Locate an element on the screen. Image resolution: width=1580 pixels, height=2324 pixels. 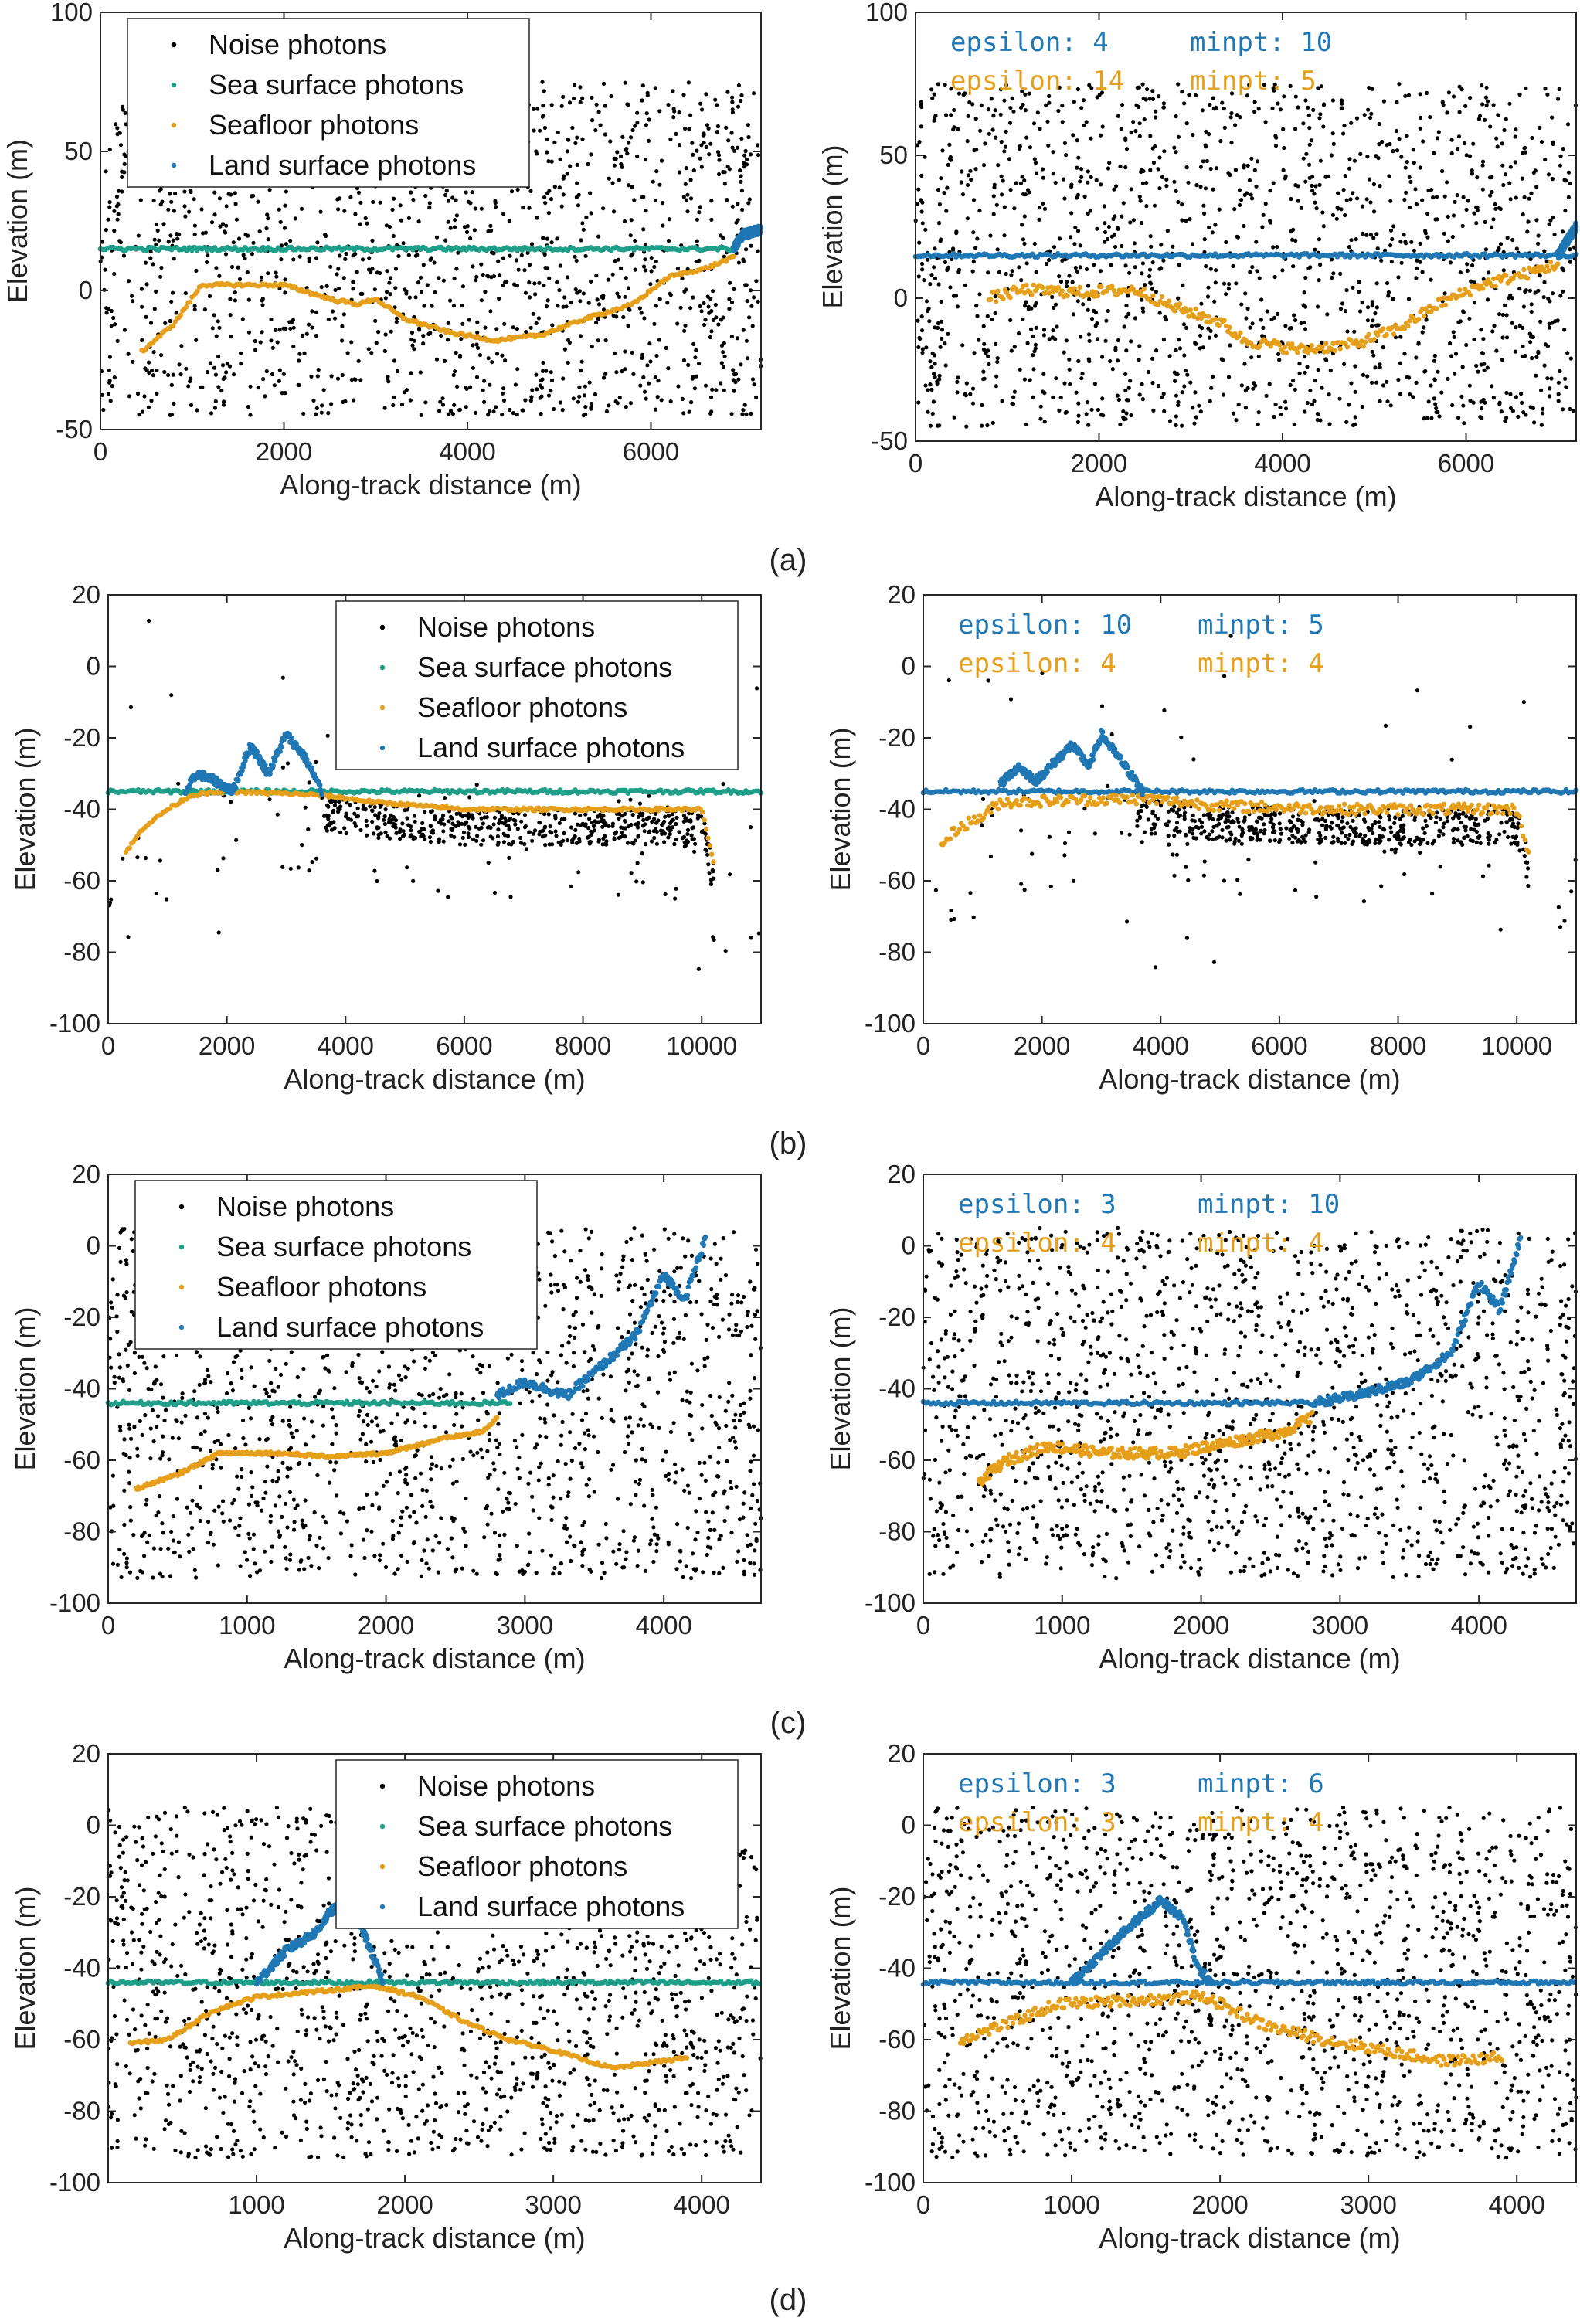
y-axis-label: Elevation (m) is located at coordinates (832, 226).